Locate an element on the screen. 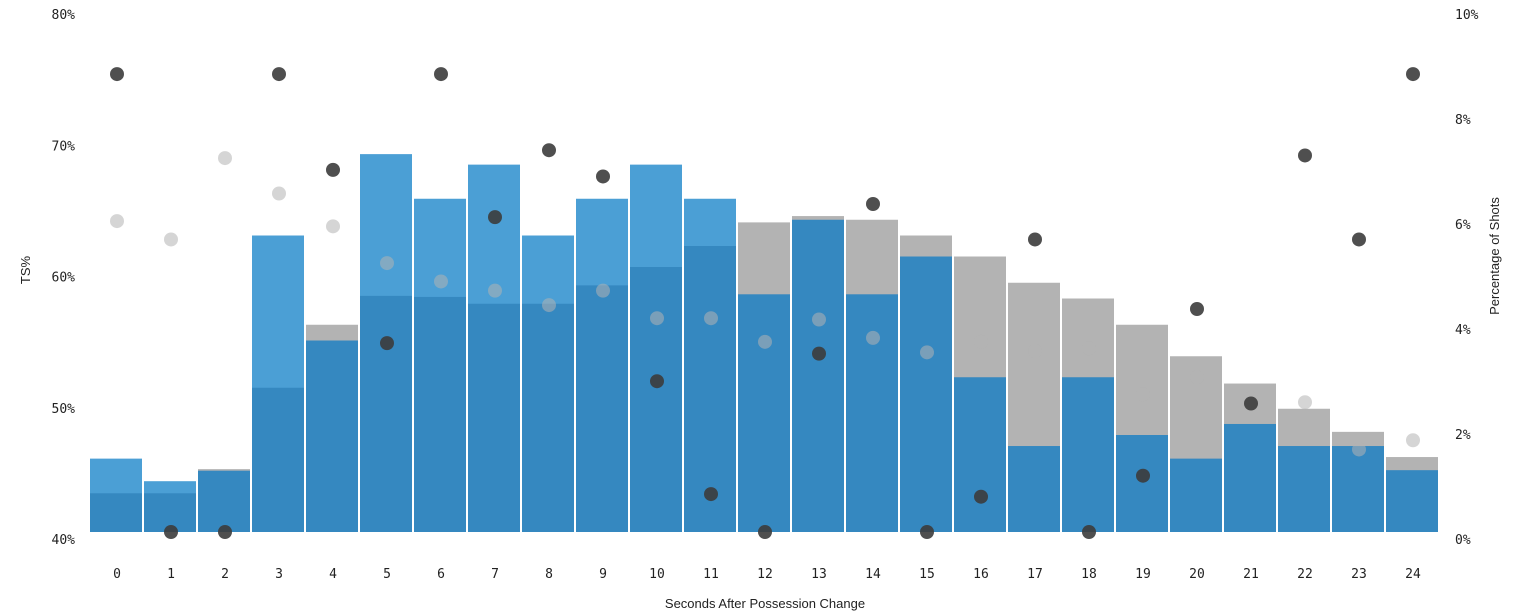 This screenshot has width=1516, height=615. right-tick-label: 0% is located at coordinates (1463, 540).